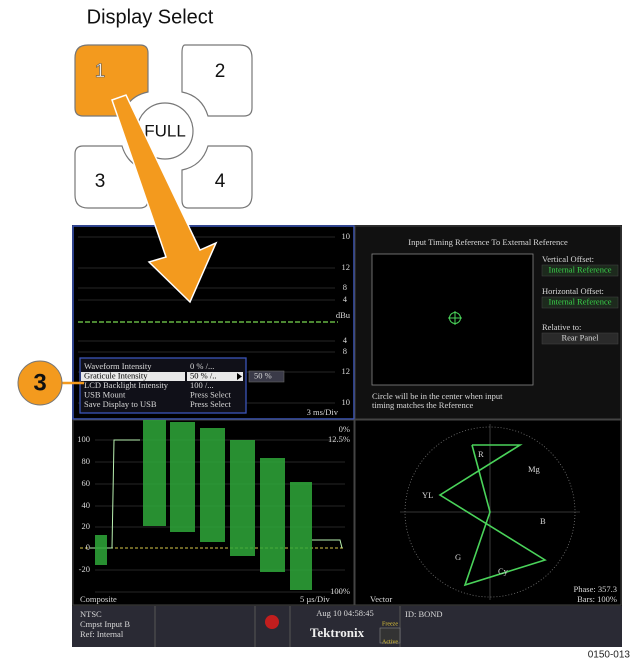 This screenshot has height=662, width=636. What do you see at coordinates (203, 375) in the screenshot?
I see `menu-value: 50 % /..` at bounding box center [203, 375].